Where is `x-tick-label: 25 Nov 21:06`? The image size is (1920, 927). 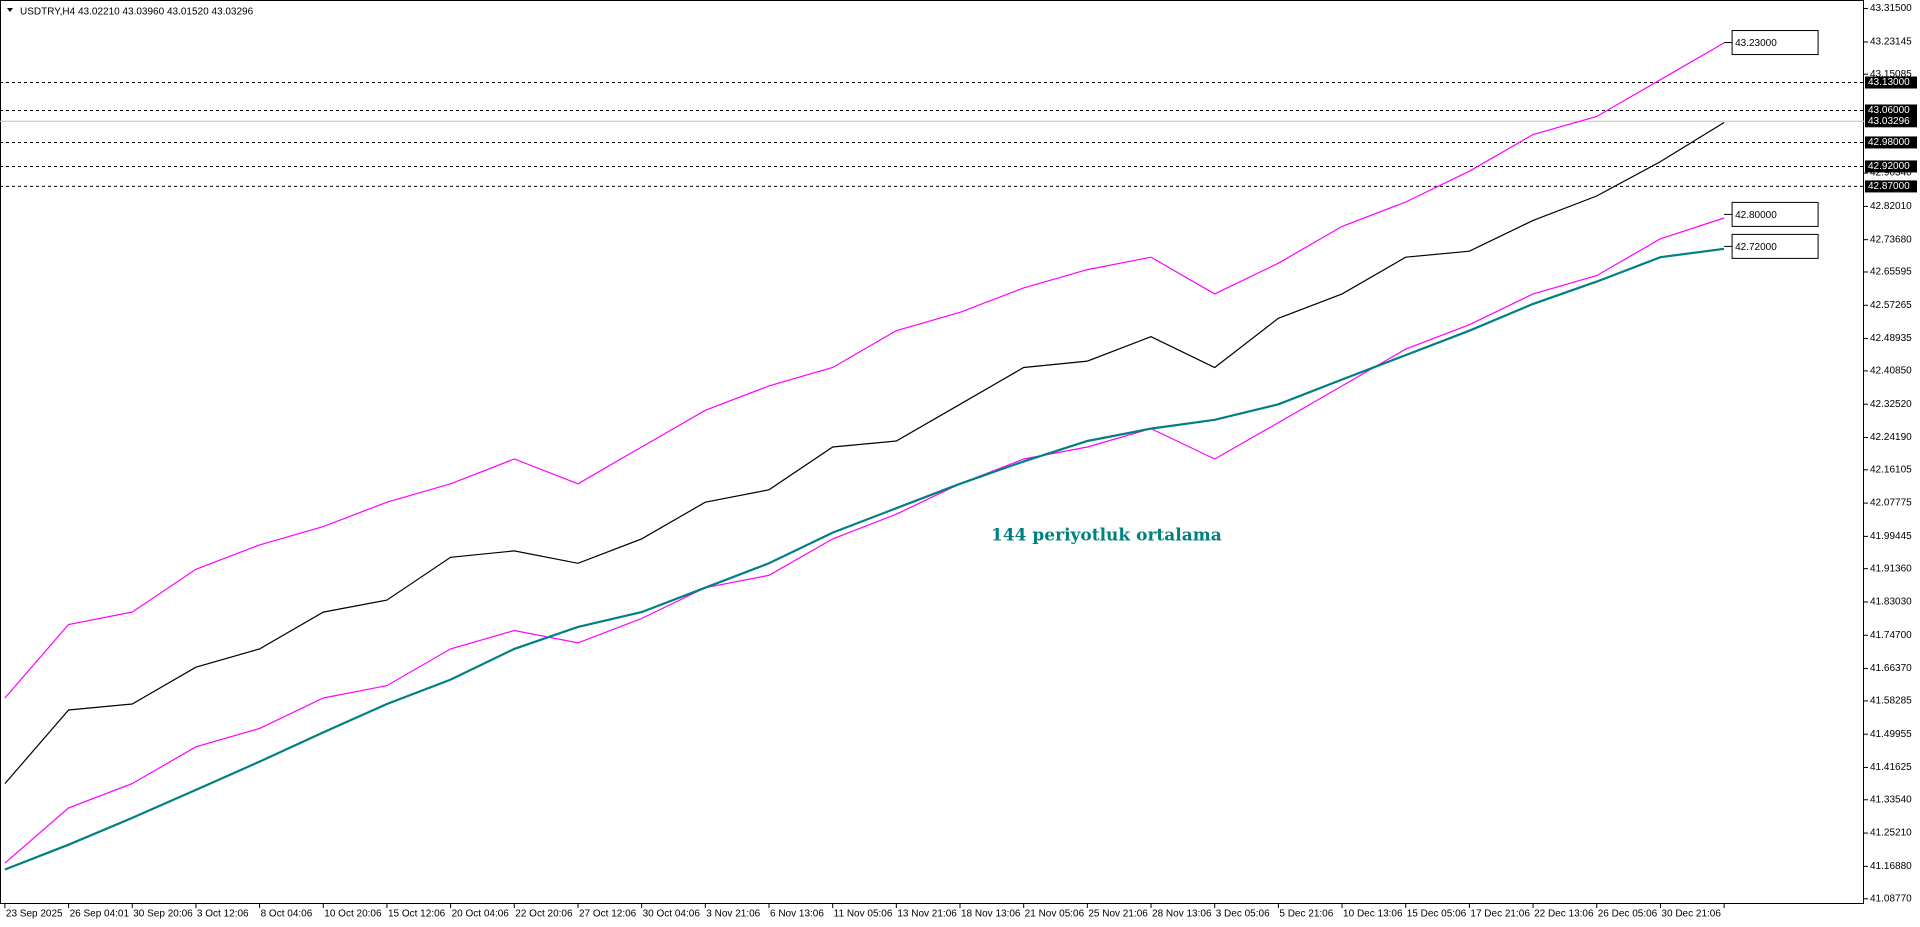 x-tick-label: 25 Nov 21:06 is located at coordinates (1118, 914).